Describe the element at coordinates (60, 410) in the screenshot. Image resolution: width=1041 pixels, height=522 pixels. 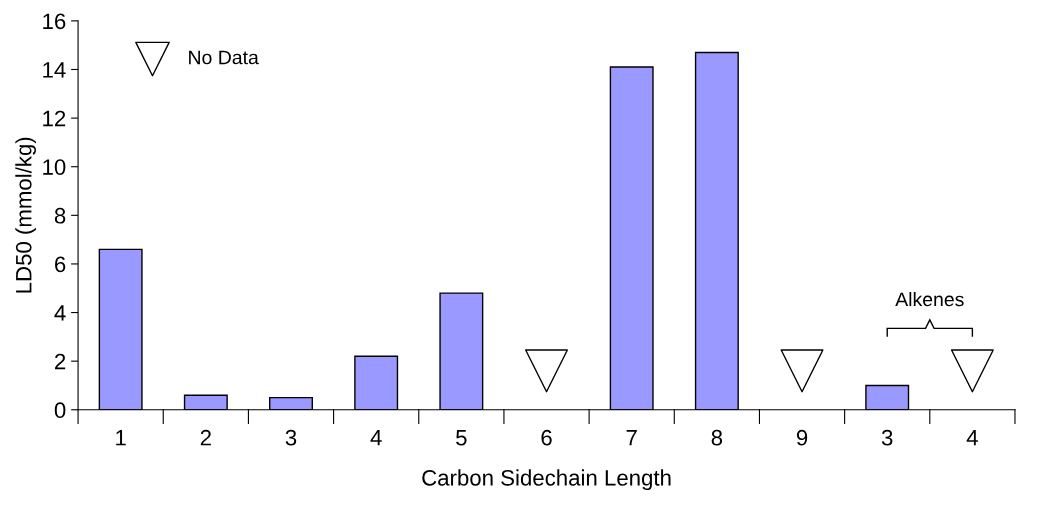
I see `y-tick-label: 0` at that location.